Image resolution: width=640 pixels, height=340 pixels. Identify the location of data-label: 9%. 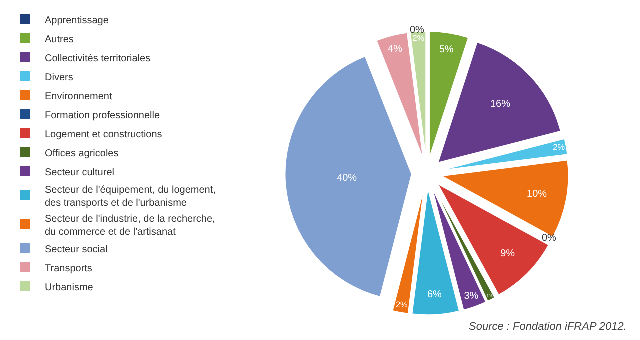
(508, 254).